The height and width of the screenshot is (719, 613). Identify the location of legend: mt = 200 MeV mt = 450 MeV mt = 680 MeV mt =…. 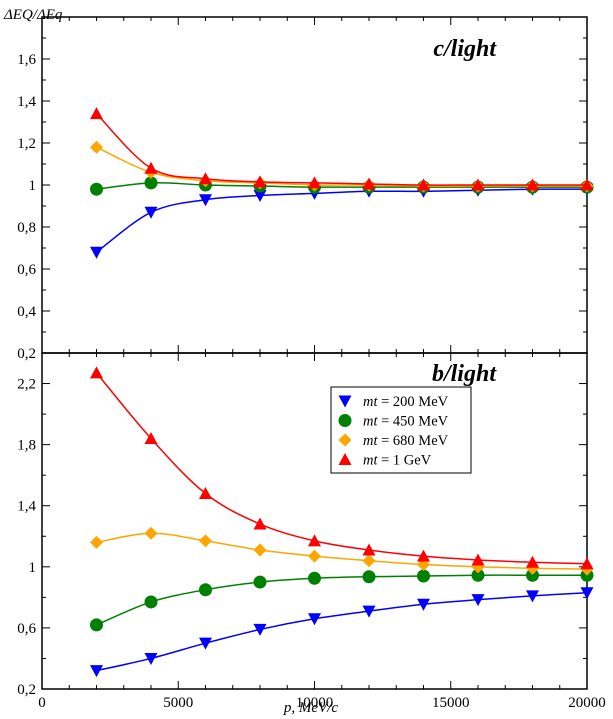
(401, 430).